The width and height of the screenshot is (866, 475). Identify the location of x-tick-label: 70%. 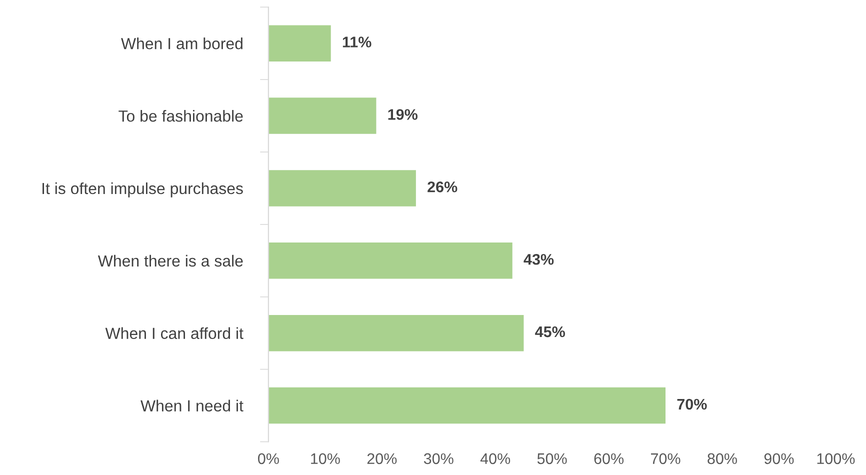
(665, 458).